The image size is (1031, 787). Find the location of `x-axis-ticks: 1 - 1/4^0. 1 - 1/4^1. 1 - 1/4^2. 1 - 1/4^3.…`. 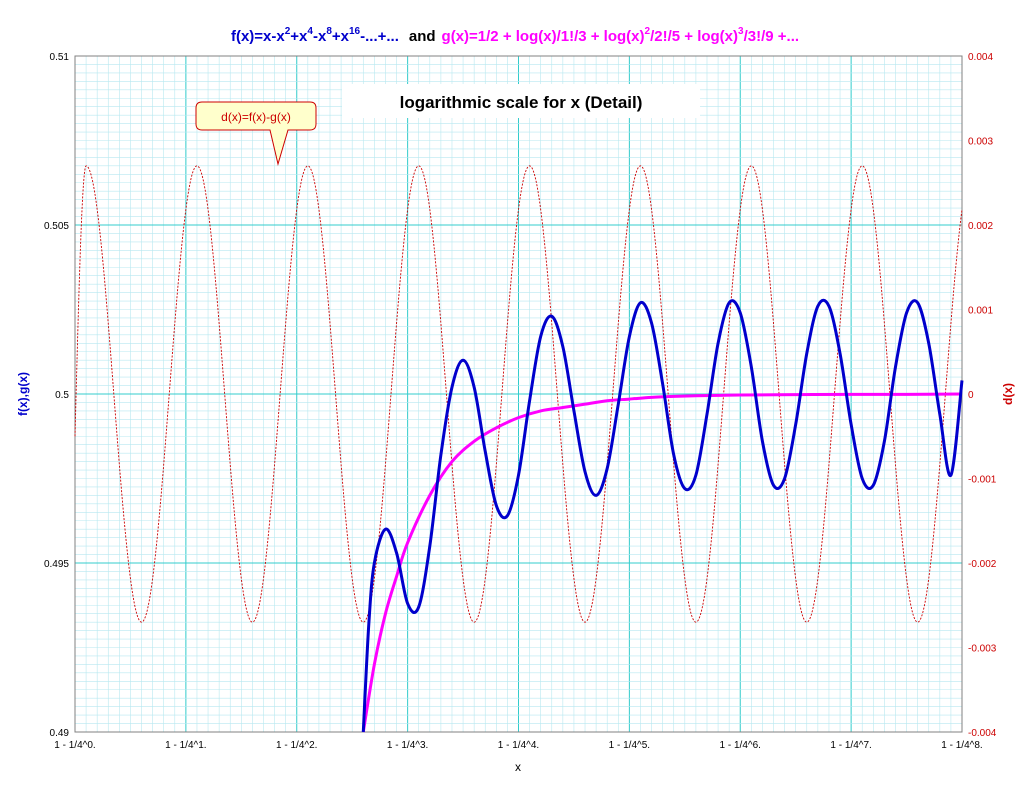

x-axis-ticks: 1 - 1/4^0. 1 - 1/4^1. 1 - 1/4^2. 1 - 1/4^3.… is located at coordinates (518, 745).